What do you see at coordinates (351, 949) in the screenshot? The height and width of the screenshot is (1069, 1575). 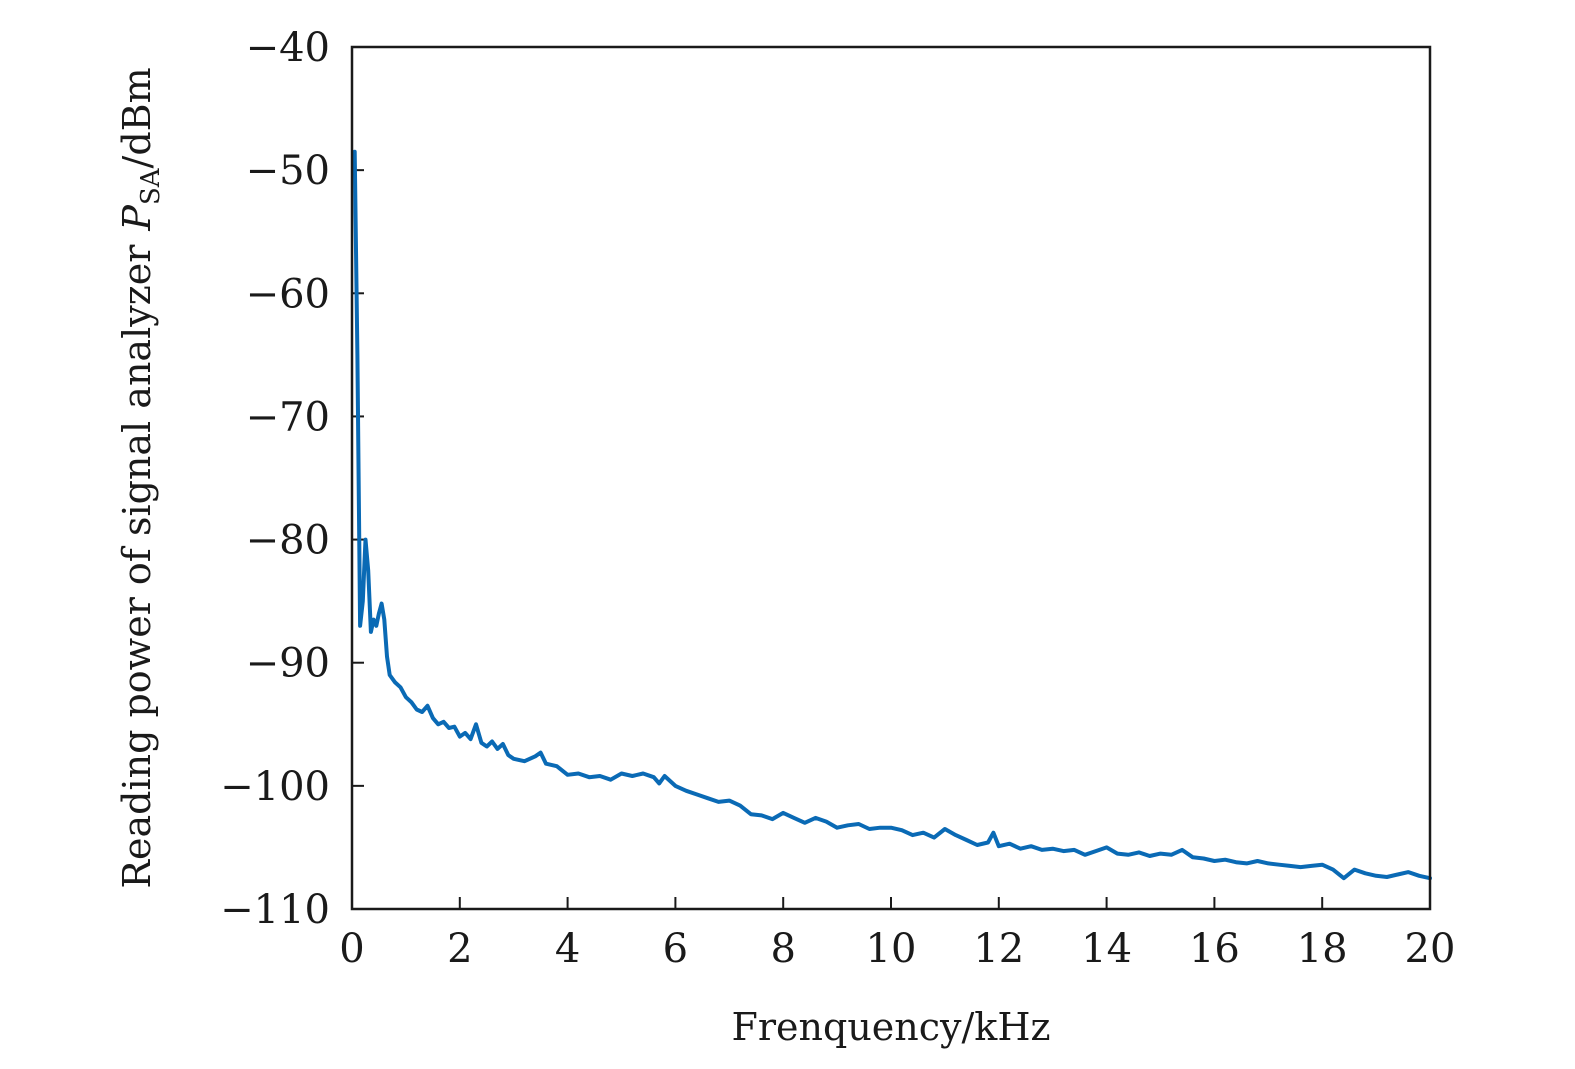 I see `x-tick-label: 0` at bounding box center [351, 949].